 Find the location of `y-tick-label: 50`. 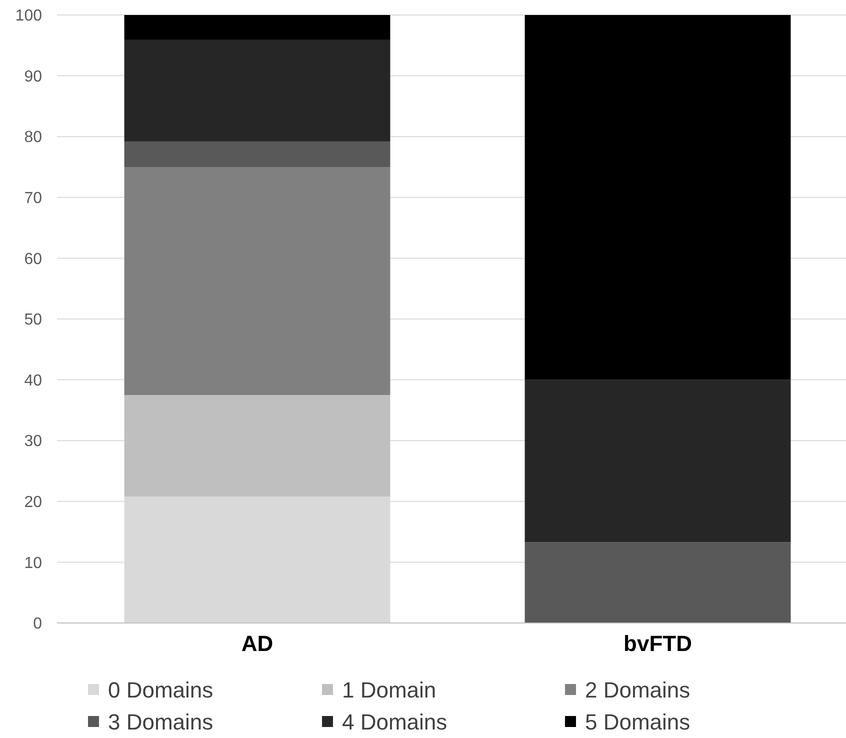

y-tick-label: 50 is located at coordinates (33, 320).